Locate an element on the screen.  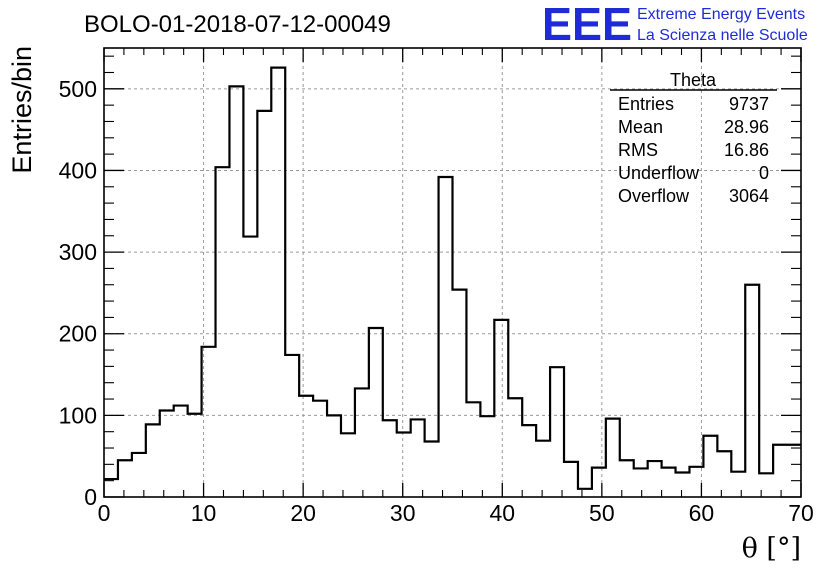
stats-title: Theta is located at coordinates (693, 80).